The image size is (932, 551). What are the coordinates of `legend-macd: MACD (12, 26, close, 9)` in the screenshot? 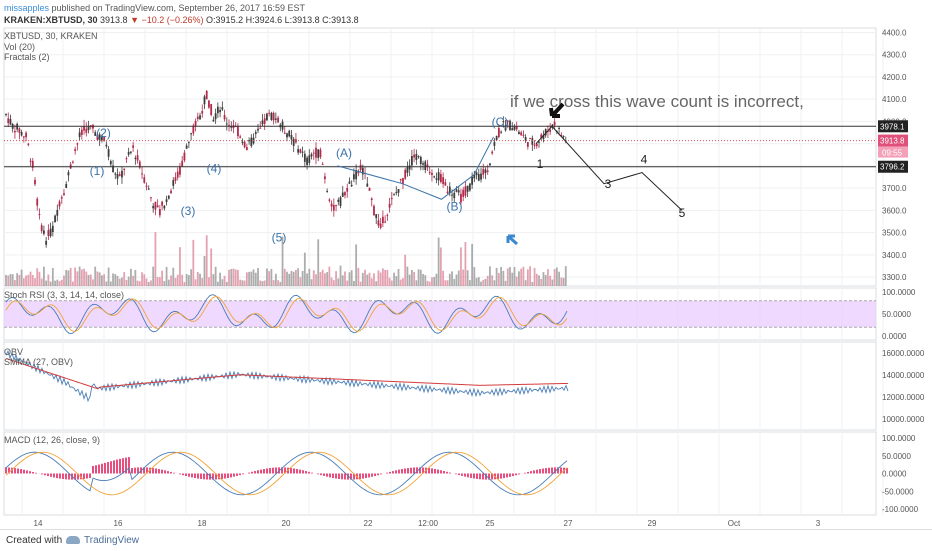 It's located at (52, 440).